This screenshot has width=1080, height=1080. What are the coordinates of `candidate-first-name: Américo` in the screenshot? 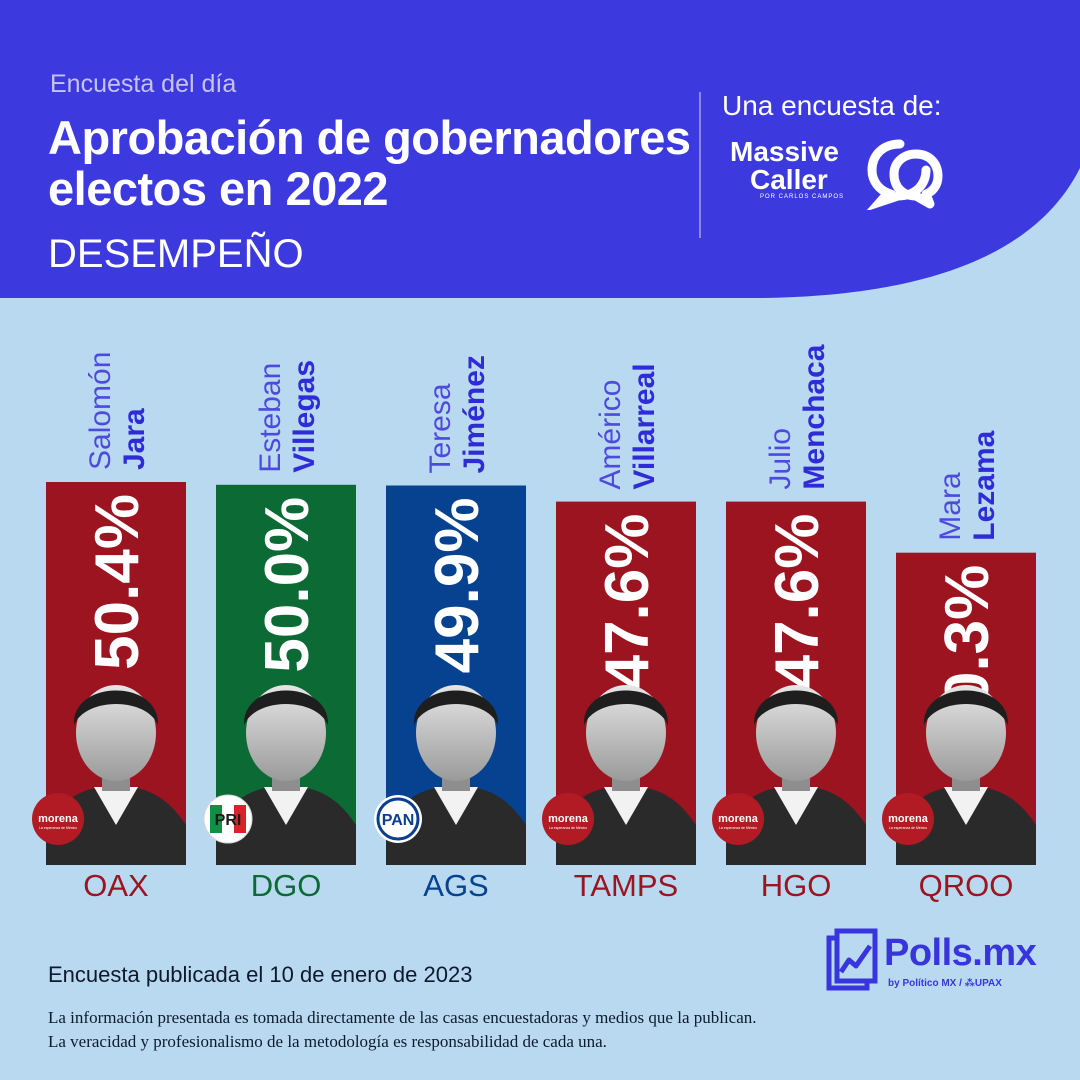 It's located at (610, 435).